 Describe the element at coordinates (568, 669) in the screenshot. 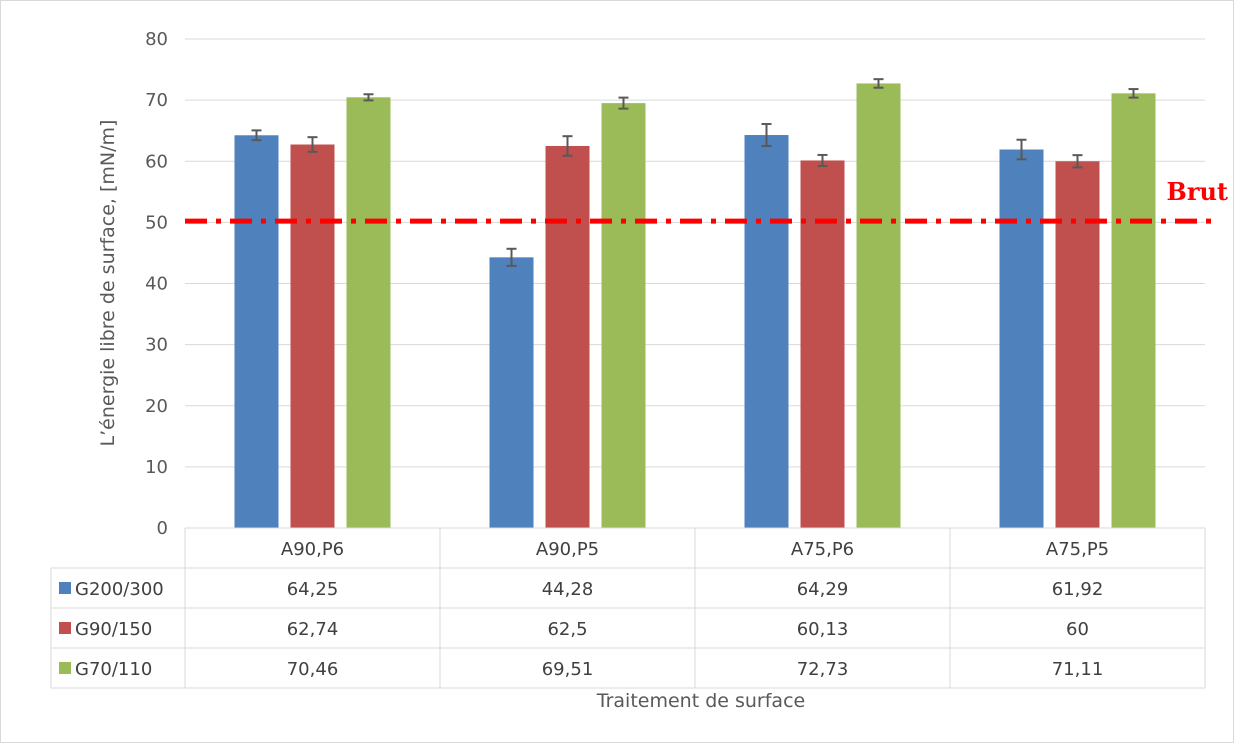

I see `data-table-value: 69,51` at that location.